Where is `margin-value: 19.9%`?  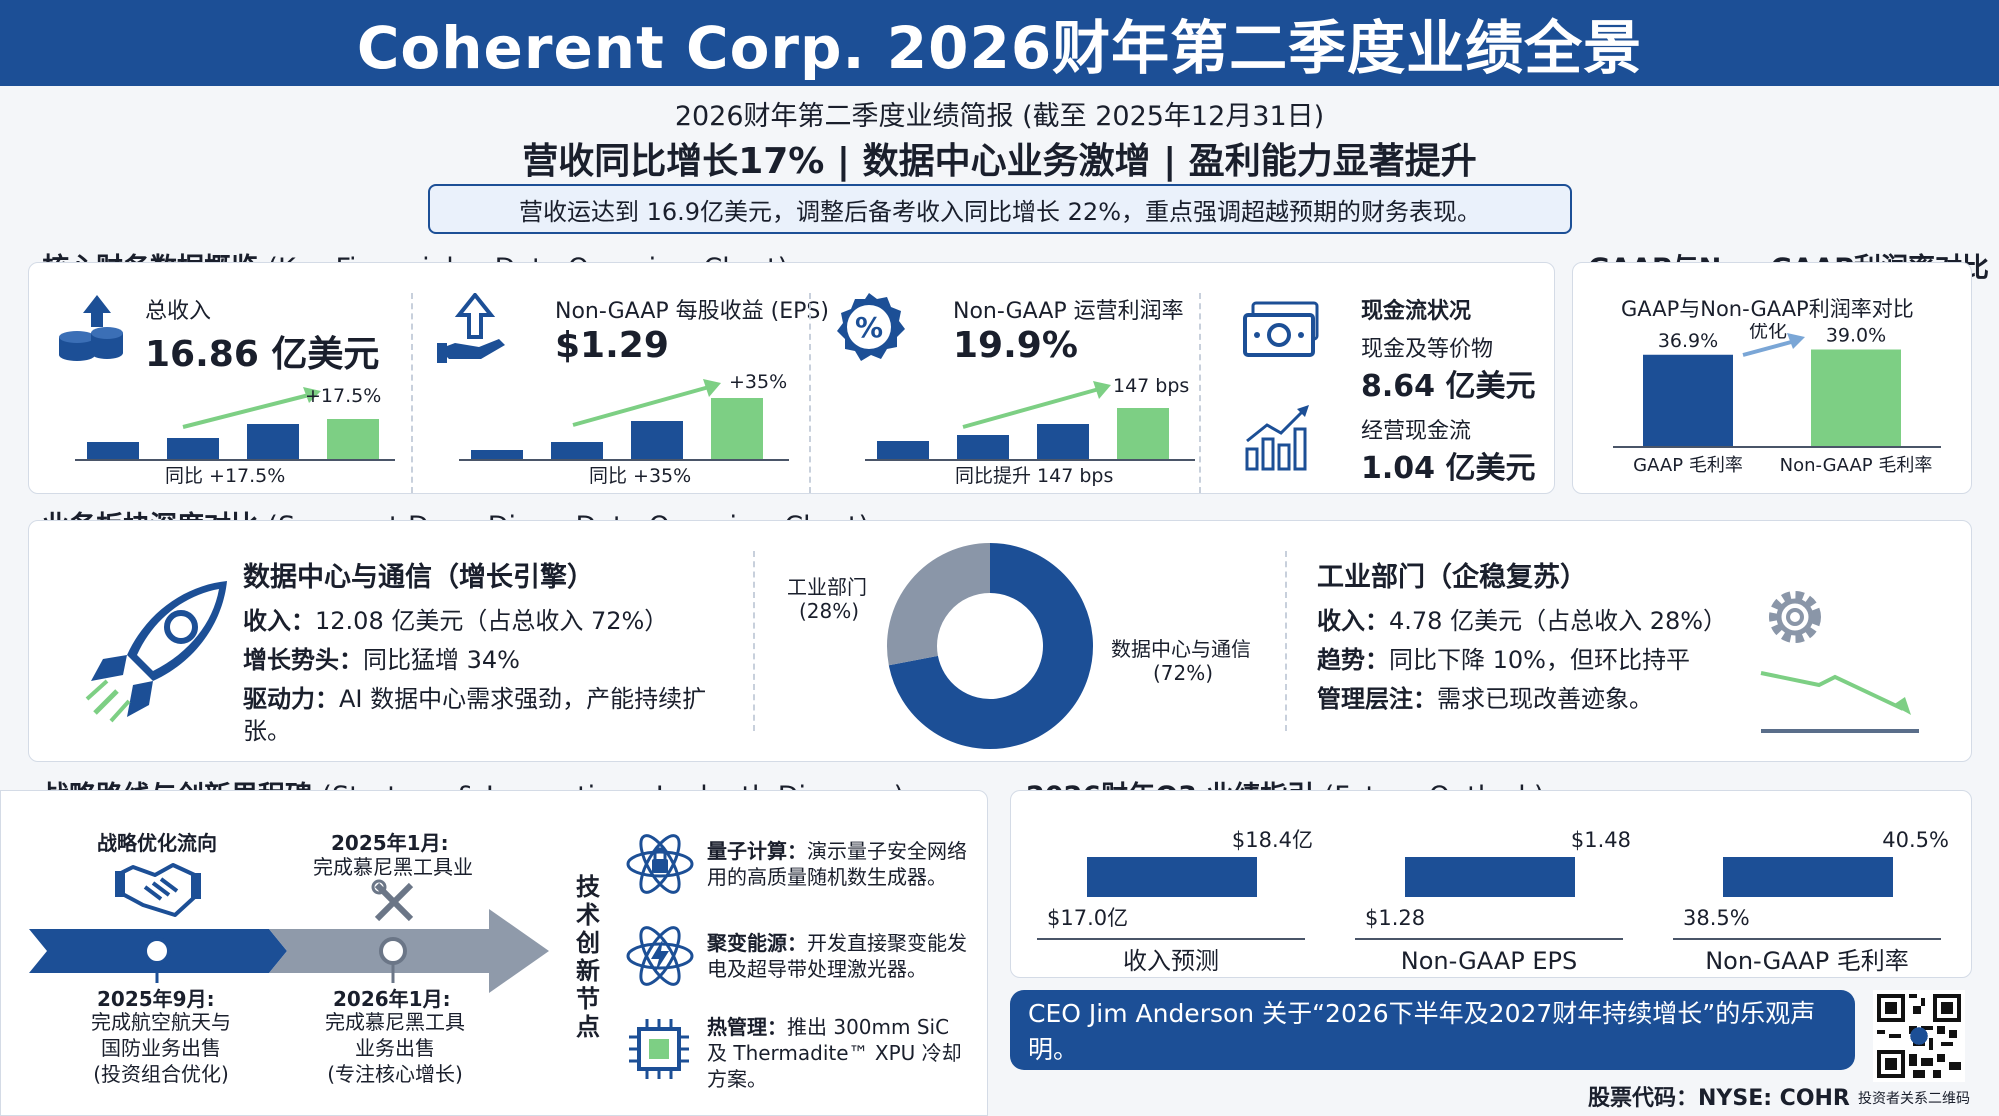 margin-value: 19.9% is located at coordinates (1015, 345).